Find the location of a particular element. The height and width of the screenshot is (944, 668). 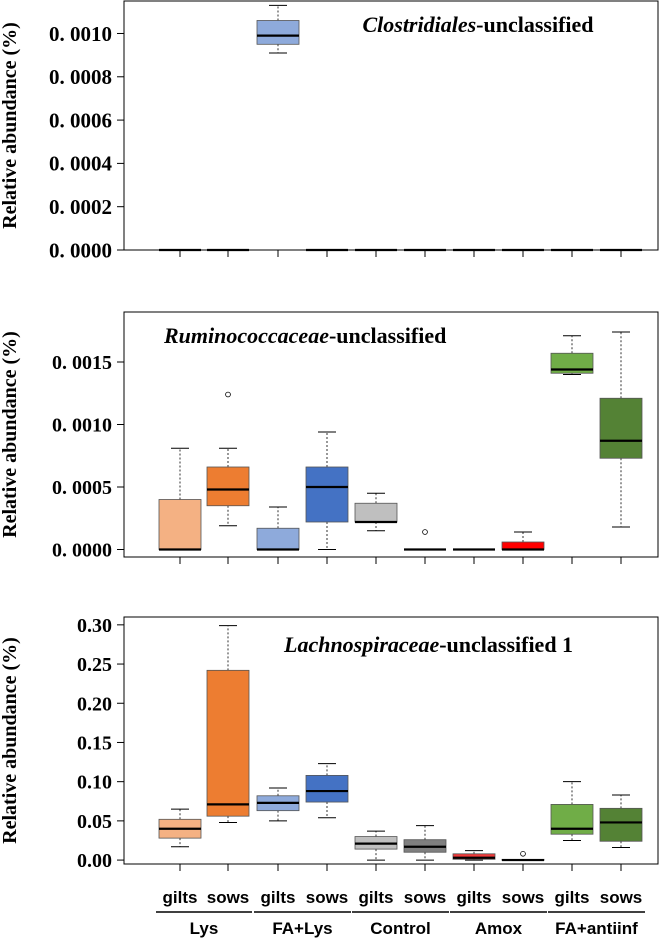

panel-title: Clostridiales-unclassified is located at coordinates (477, 24).